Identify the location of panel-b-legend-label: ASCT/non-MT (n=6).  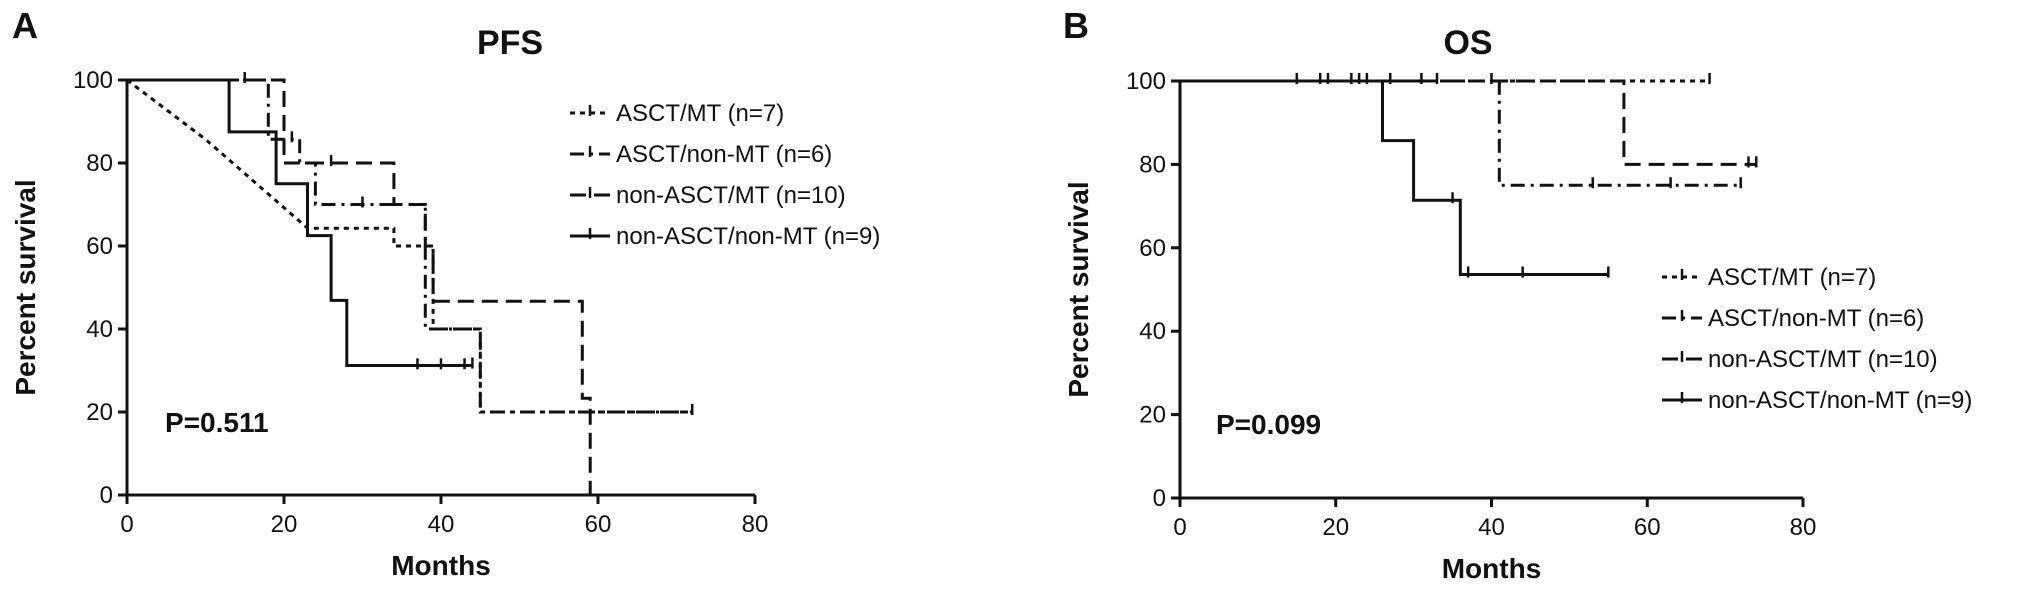
(1816, 318).